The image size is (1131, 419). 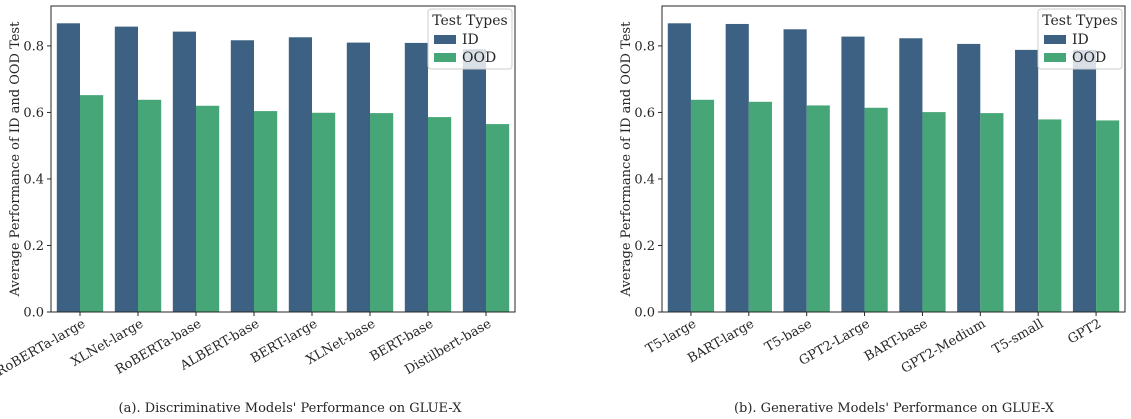 I want to click on bar-id-bart-large, so click(x=737, y=168).